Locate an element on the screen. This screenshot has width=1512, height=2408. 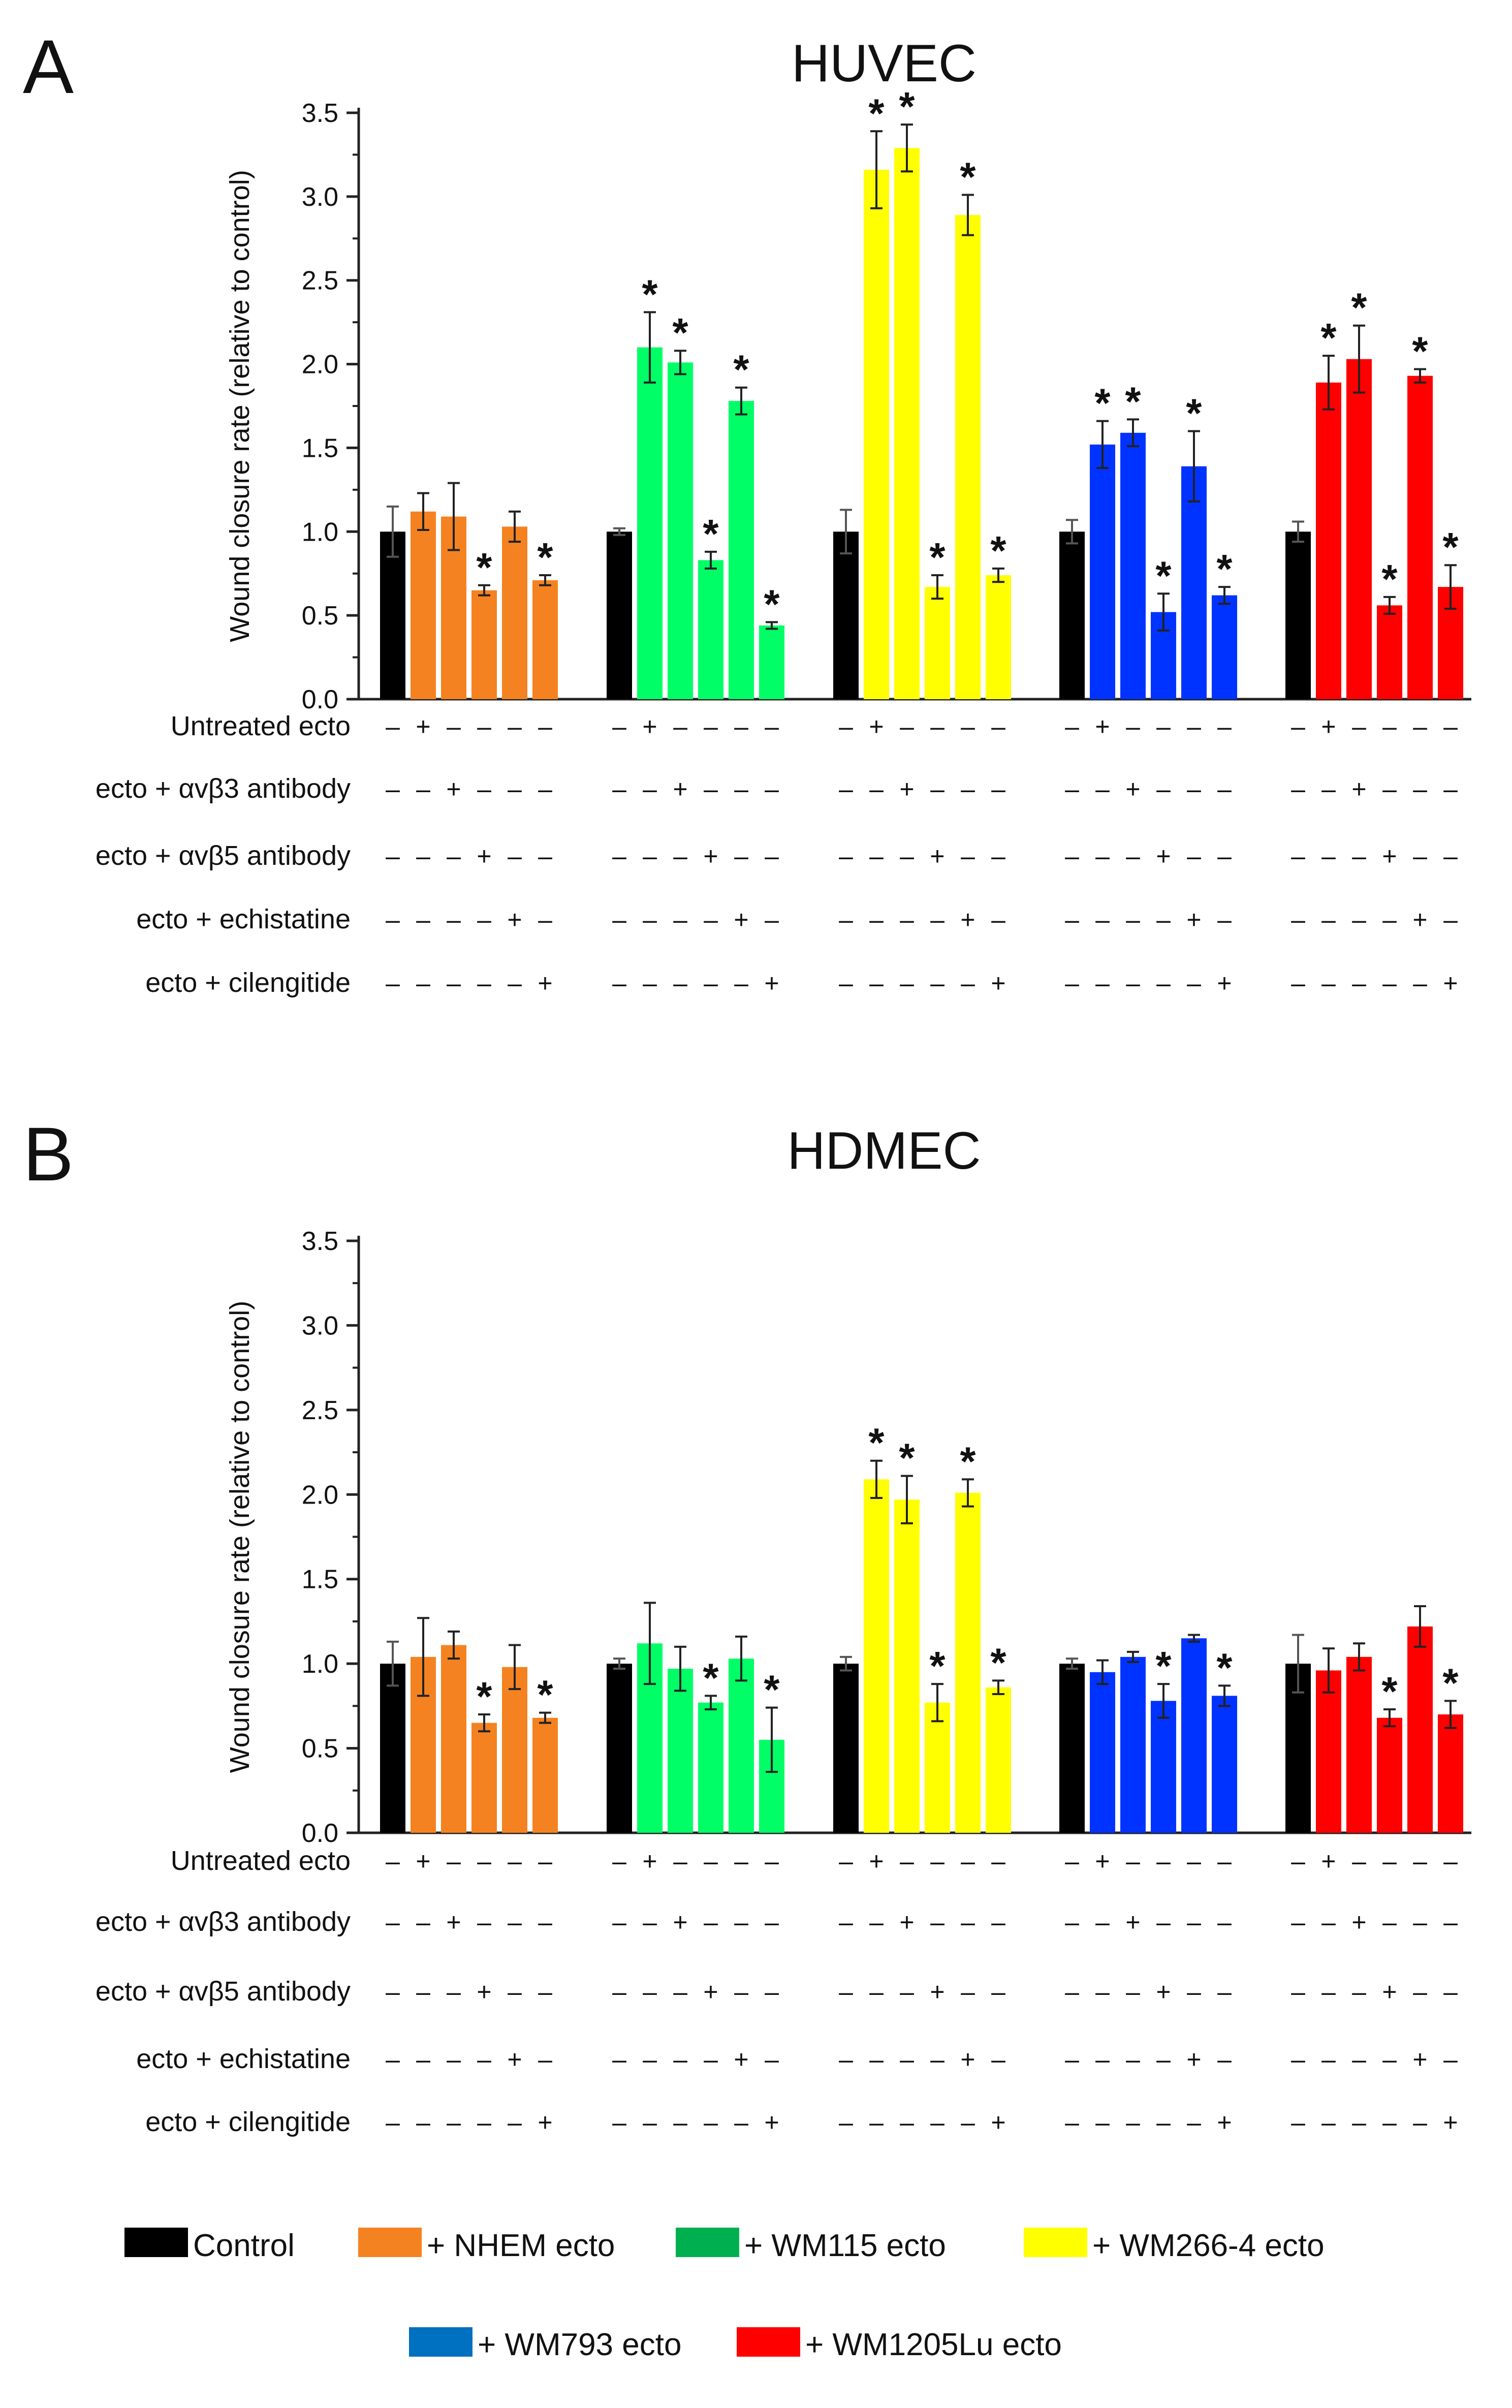
y-tick-label: 0.0 is located at coordinates (320, 699).